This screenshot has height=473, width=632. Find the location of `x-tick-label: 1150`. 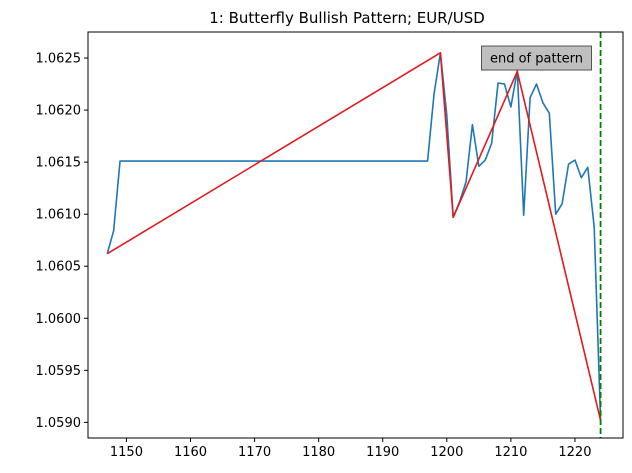

x-tick-label: 1150 is located at coordinates (126, 452).